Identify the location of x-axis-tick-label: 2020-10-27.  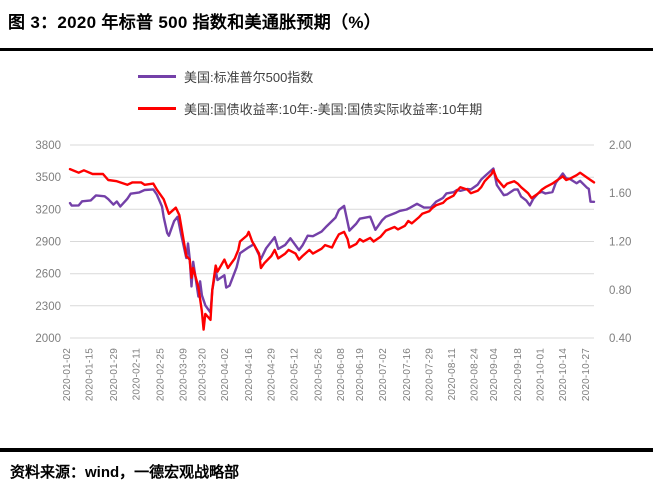
(586, 374).